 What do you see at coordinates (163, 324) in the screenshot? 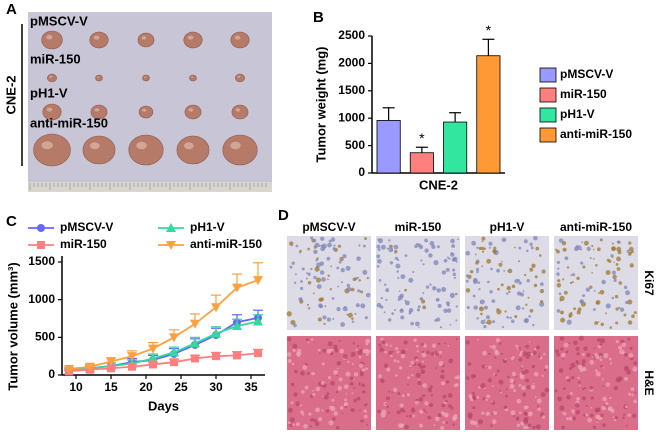
I see `line` at bounding box center [163, 324].